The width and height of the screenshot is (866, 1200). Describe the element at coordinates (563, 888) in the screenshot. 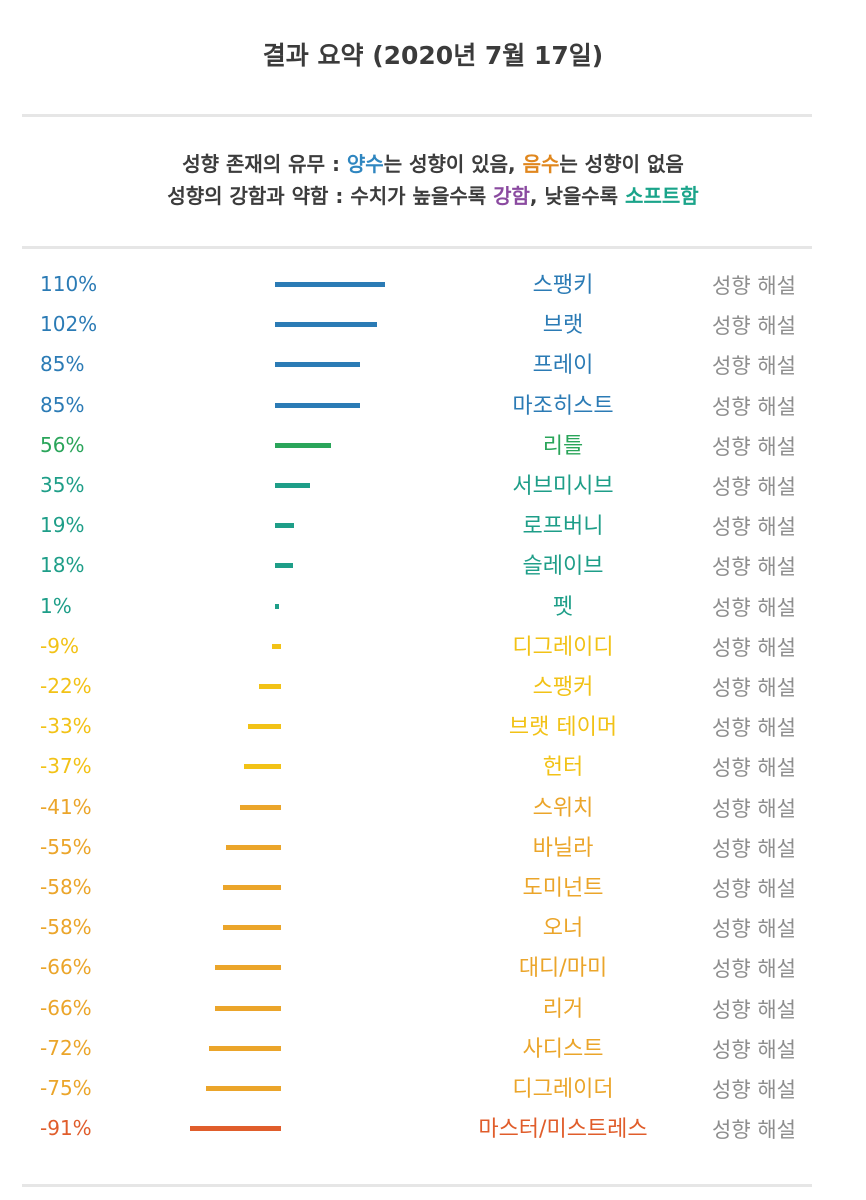

I see `category-label: 도미넌트` at that location.